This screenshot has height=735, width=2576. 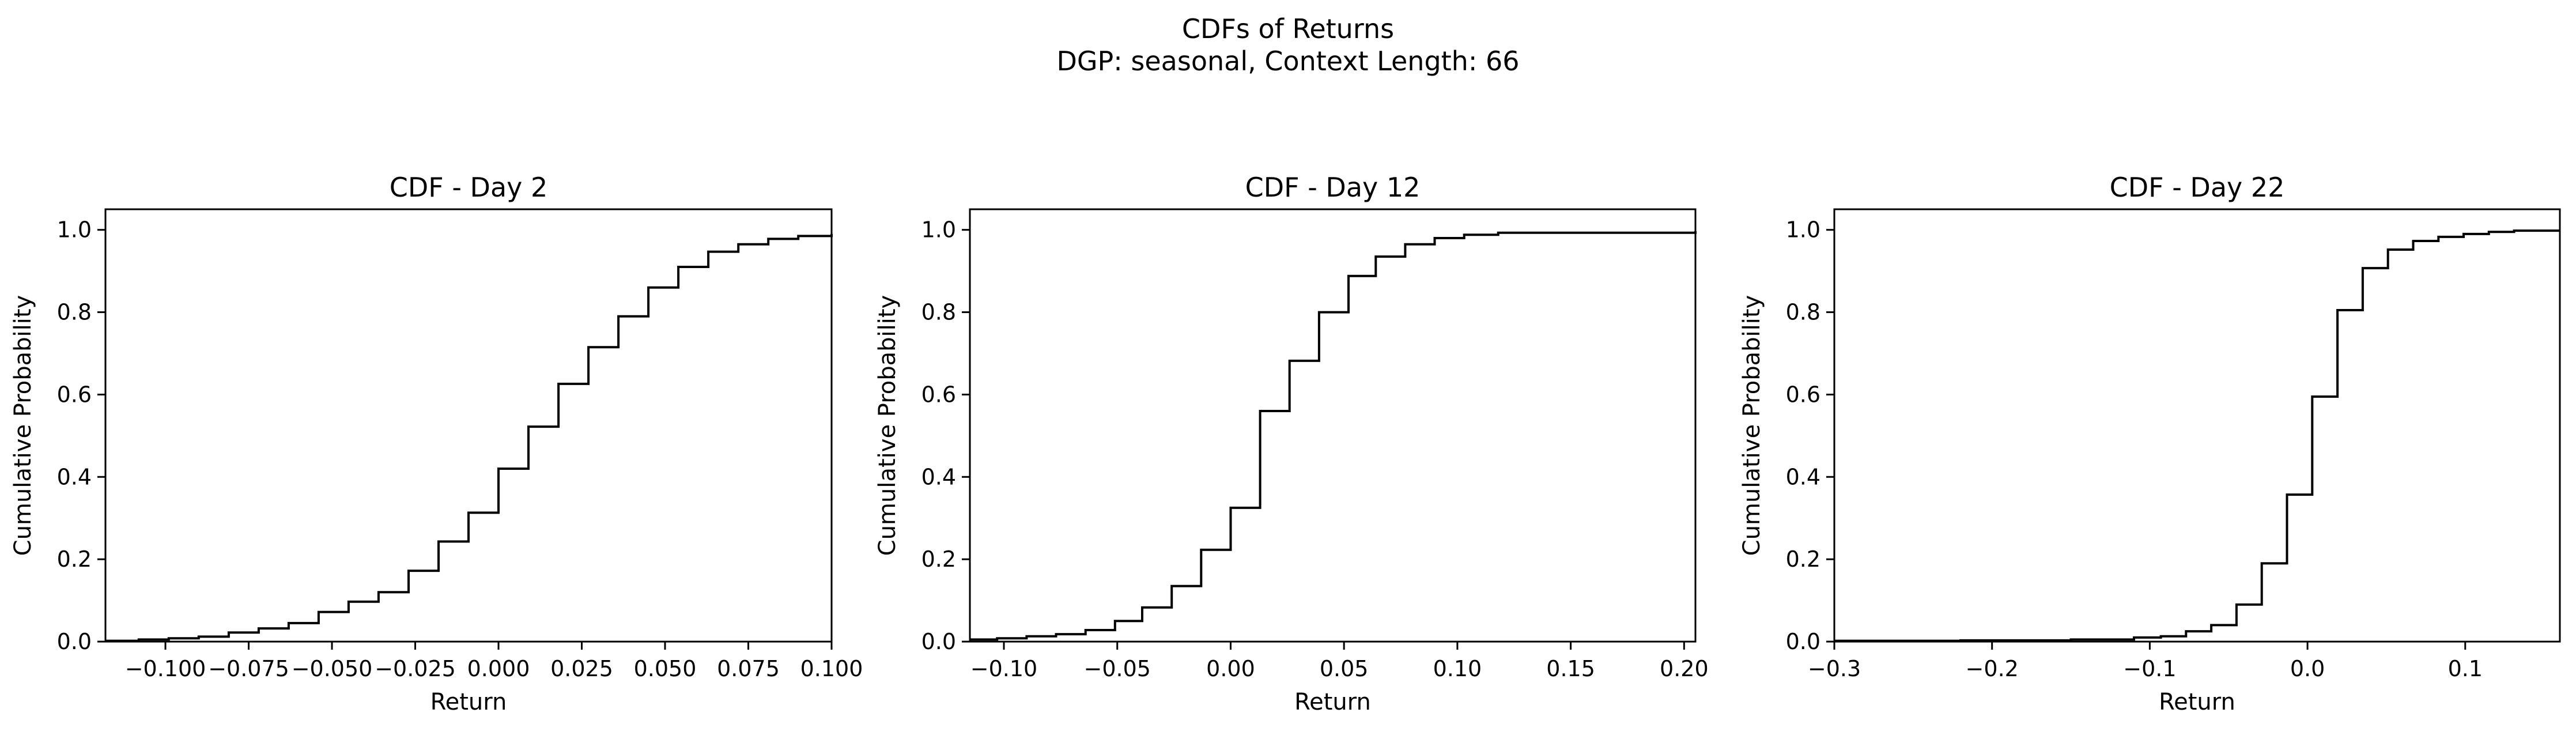 I want to click on y-tick-label-3: 0.2, so click(x=1803, y=559).